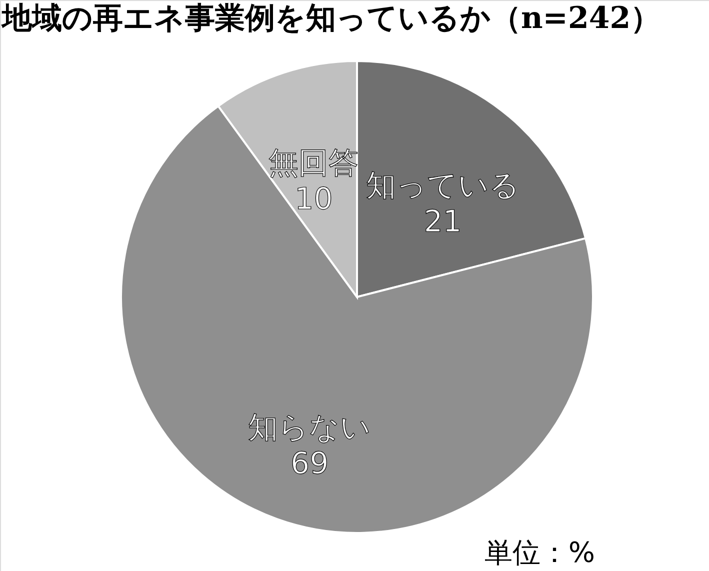 This screenshot has height=571, width=709. I want to click on data-label: 10, so click(313, 199).